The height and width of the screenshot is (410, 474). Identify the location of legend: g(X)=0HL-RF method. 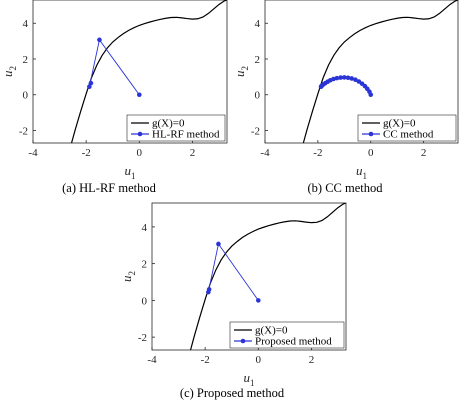
(176, 128).